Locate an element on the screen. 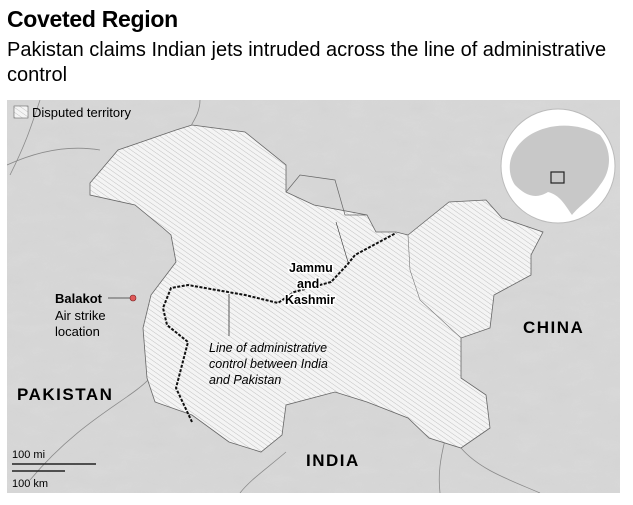  balakot-desc: location is located at coordinates (77, 331).